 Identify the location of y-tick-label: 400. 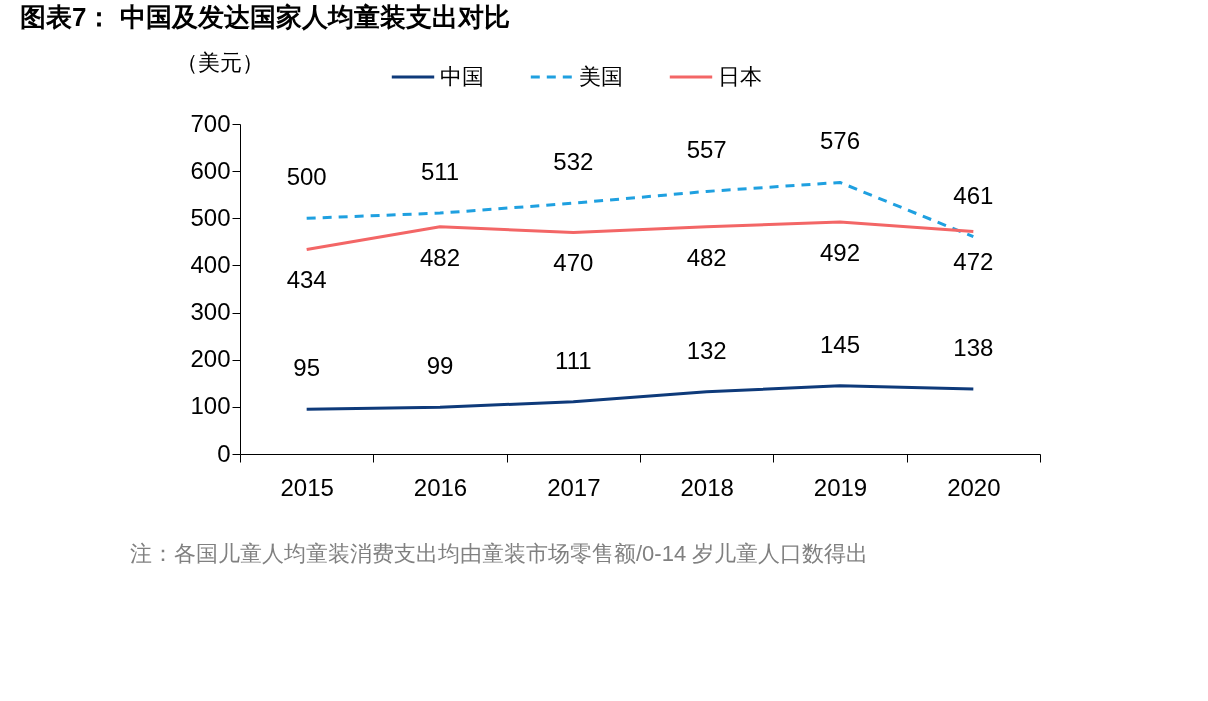
(210, 264).